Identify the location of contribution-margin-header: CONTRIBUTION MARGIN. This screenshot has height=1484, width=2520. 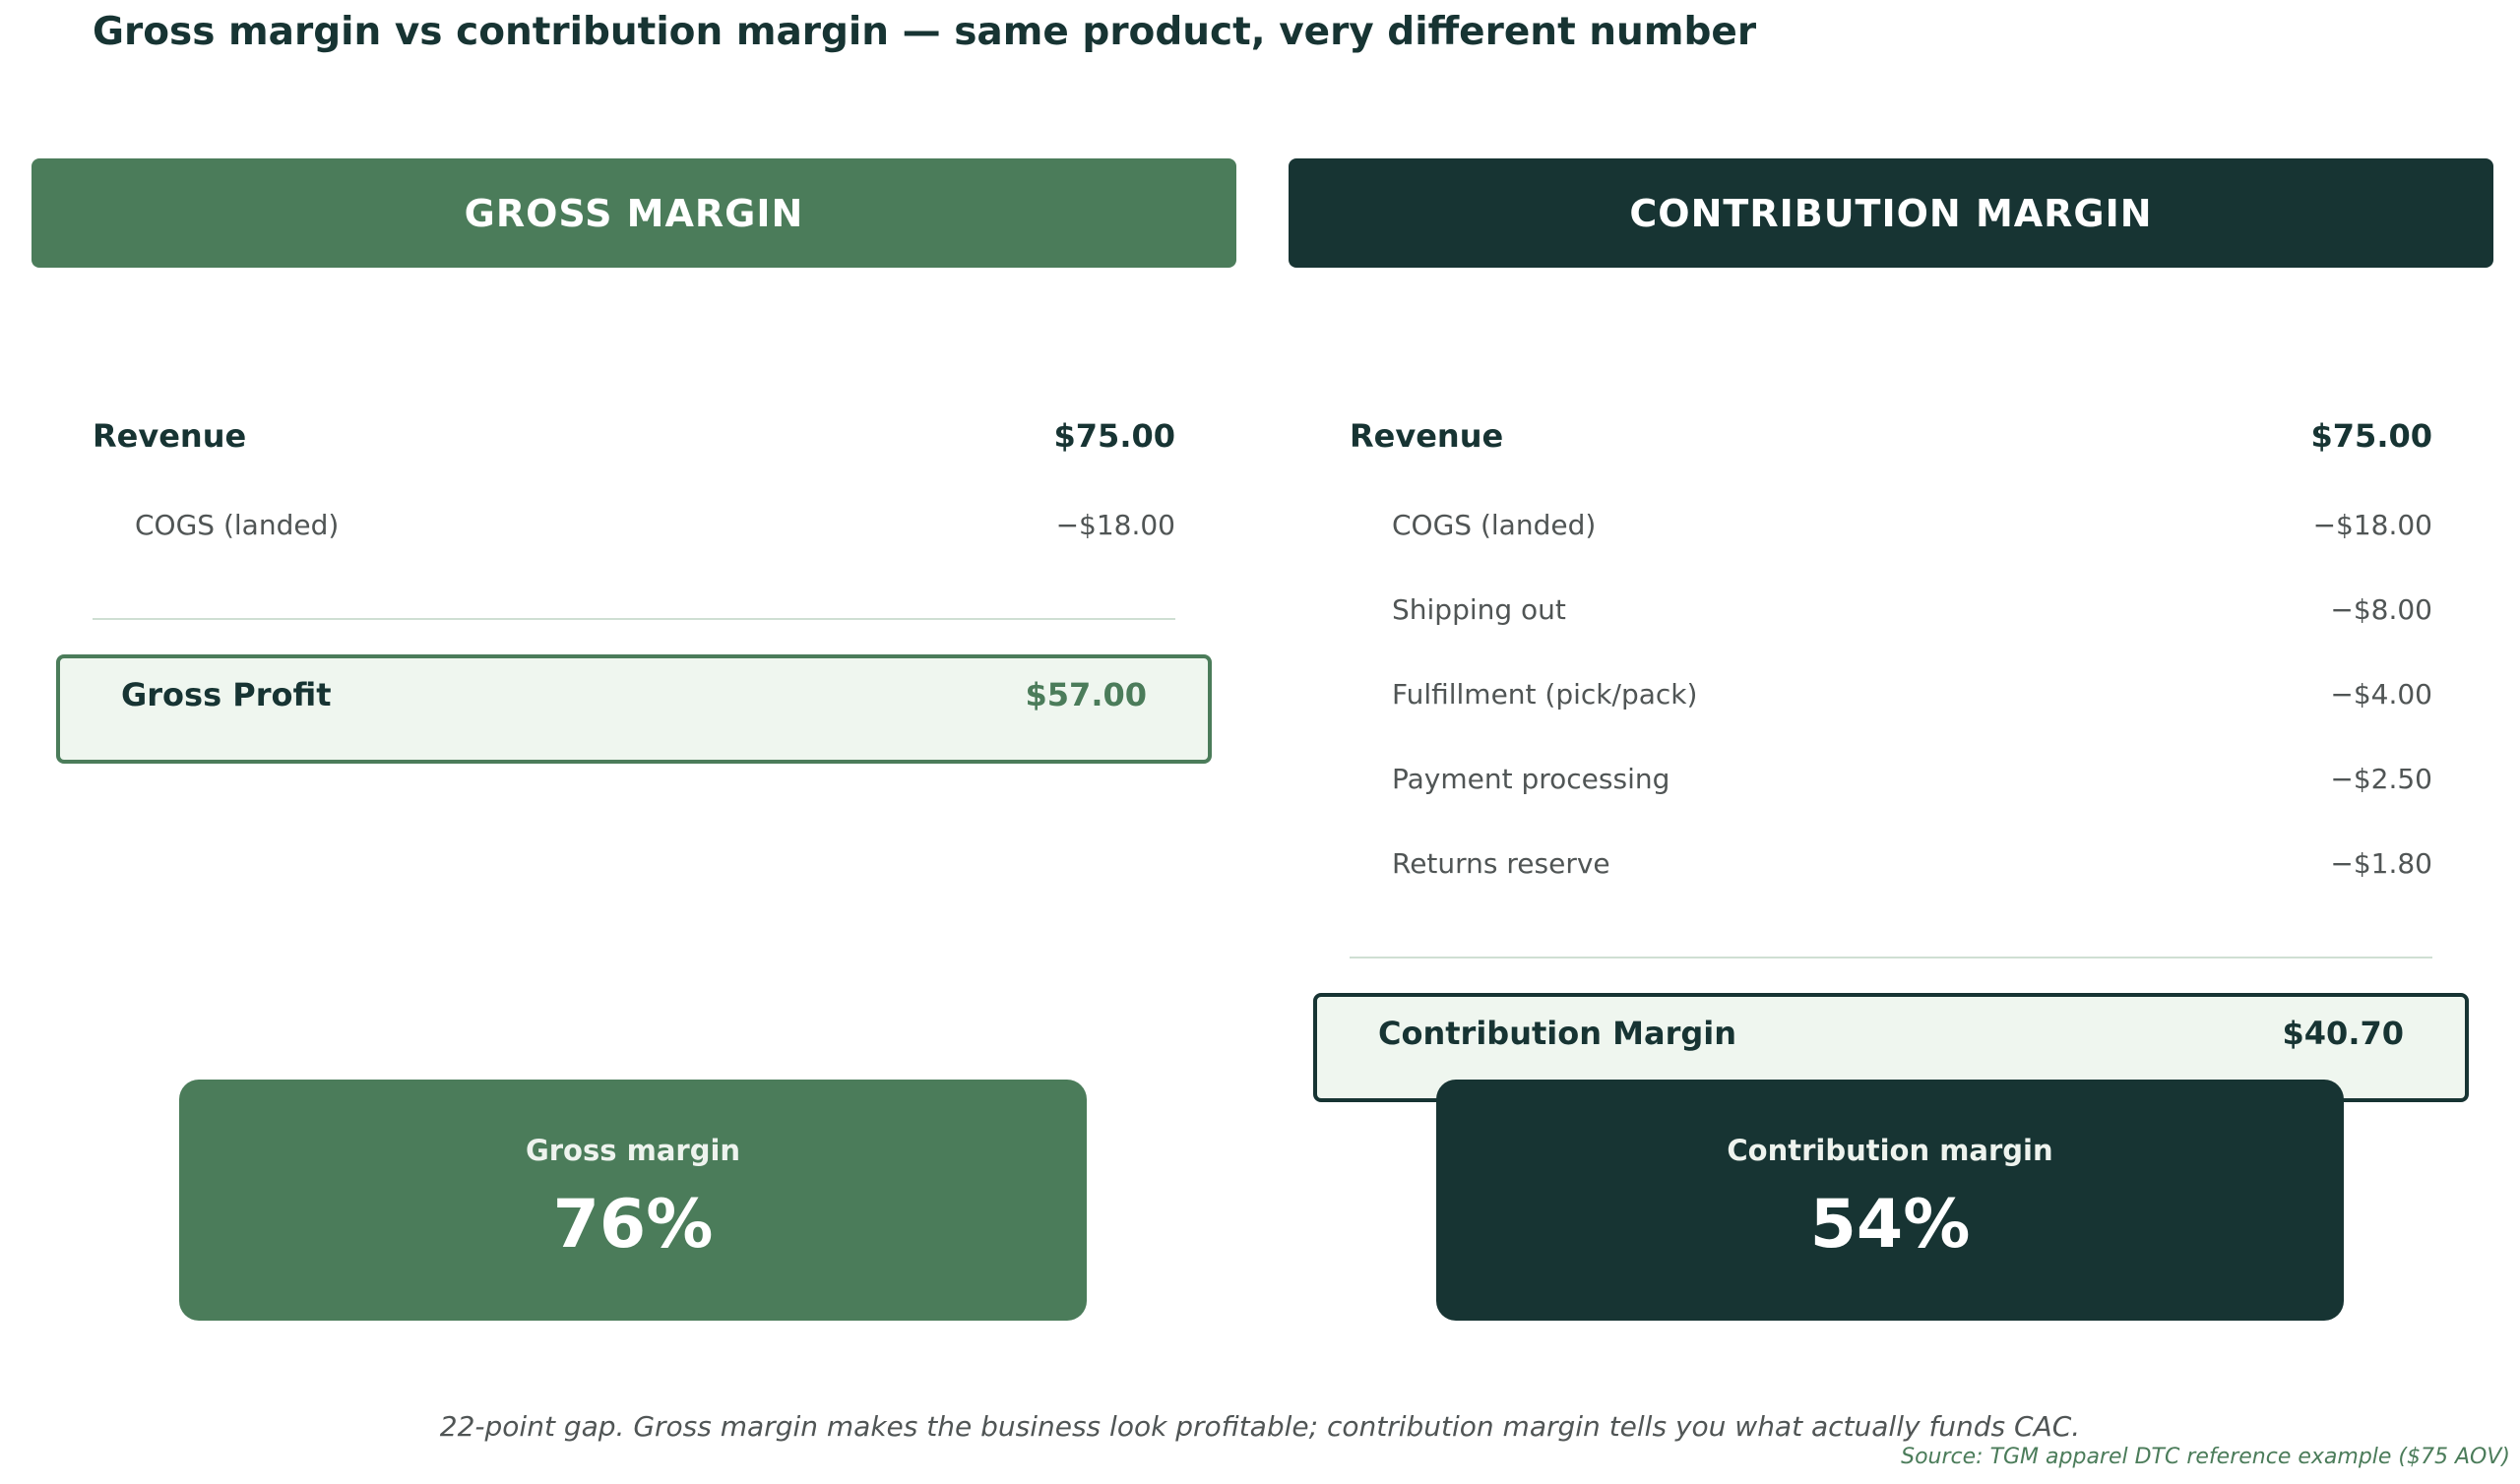
(1891, 213).